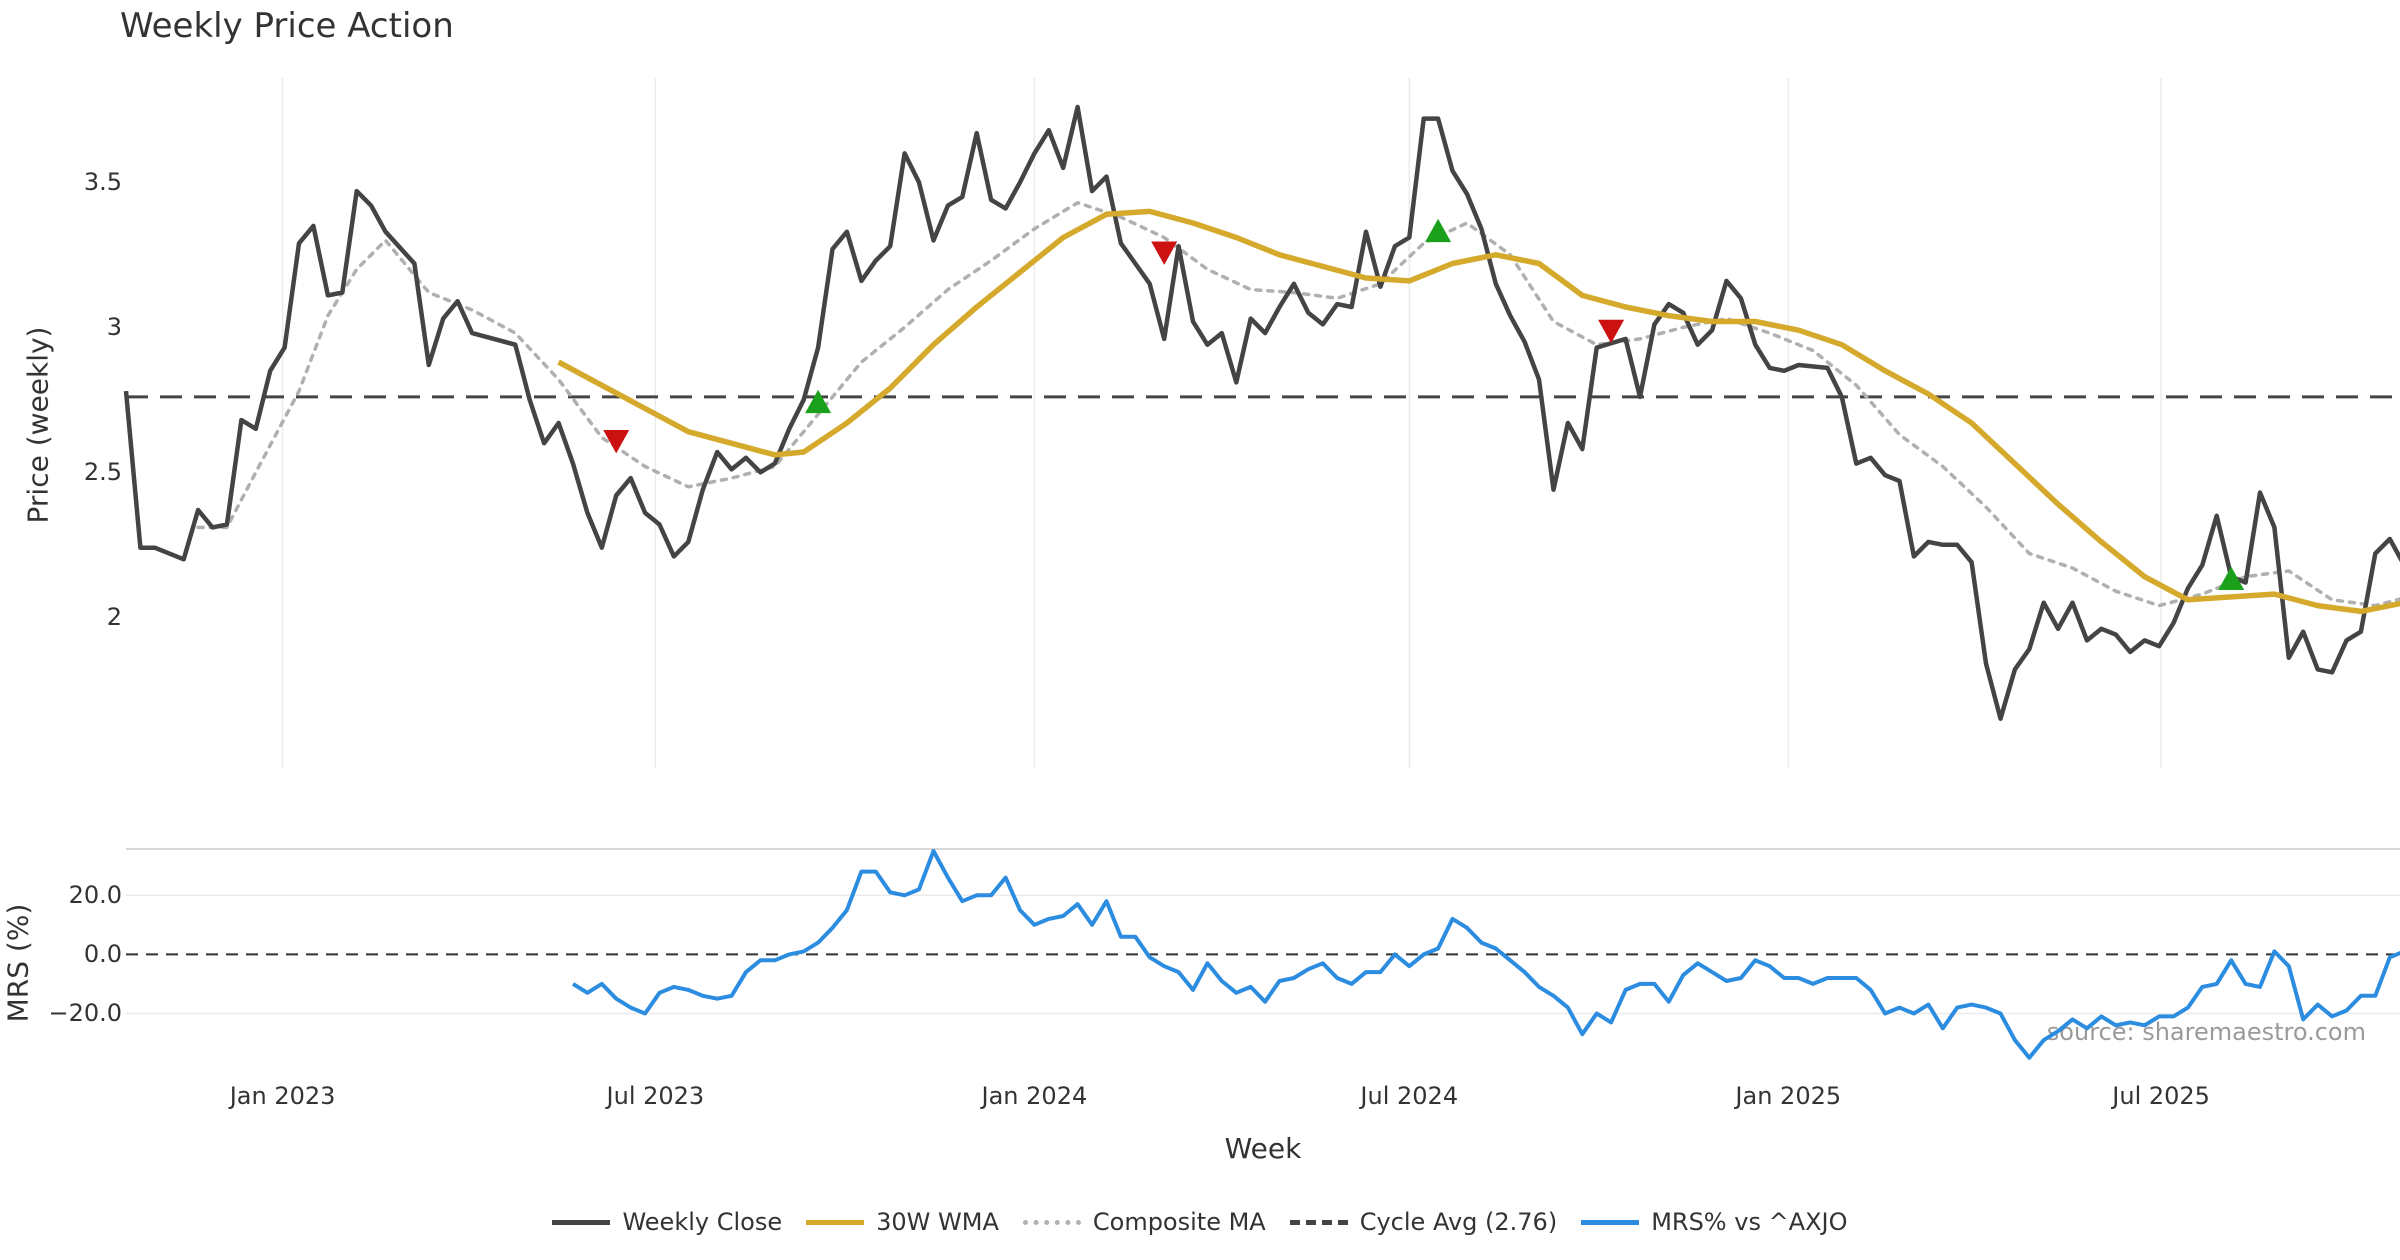 The height and width of the screenshot is (1260, 2400). I want to click on legend-item: Weekly Close, so click(667, 1222).